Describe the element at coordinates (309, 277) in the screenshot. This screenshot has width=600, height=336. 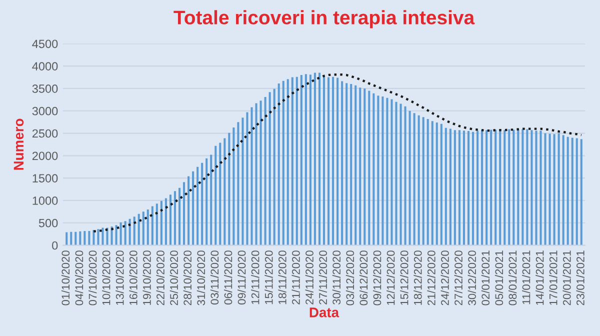
I see `x-tick-label: 24/11/2020` at that location.